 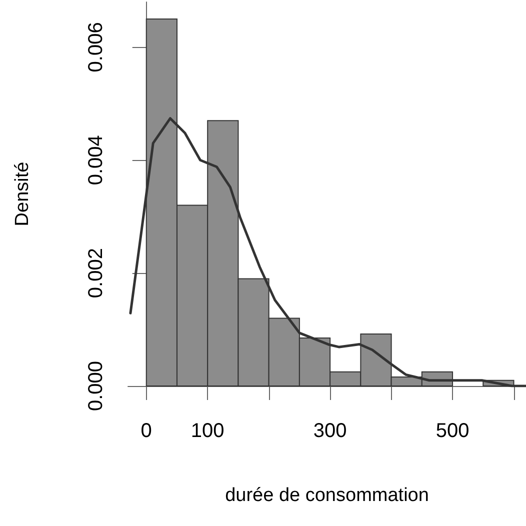 What do you see at coordinates (327, 495) in the screenshot?
I see `x-axis-title: durée de consommation` at bounding box center [327, 495].